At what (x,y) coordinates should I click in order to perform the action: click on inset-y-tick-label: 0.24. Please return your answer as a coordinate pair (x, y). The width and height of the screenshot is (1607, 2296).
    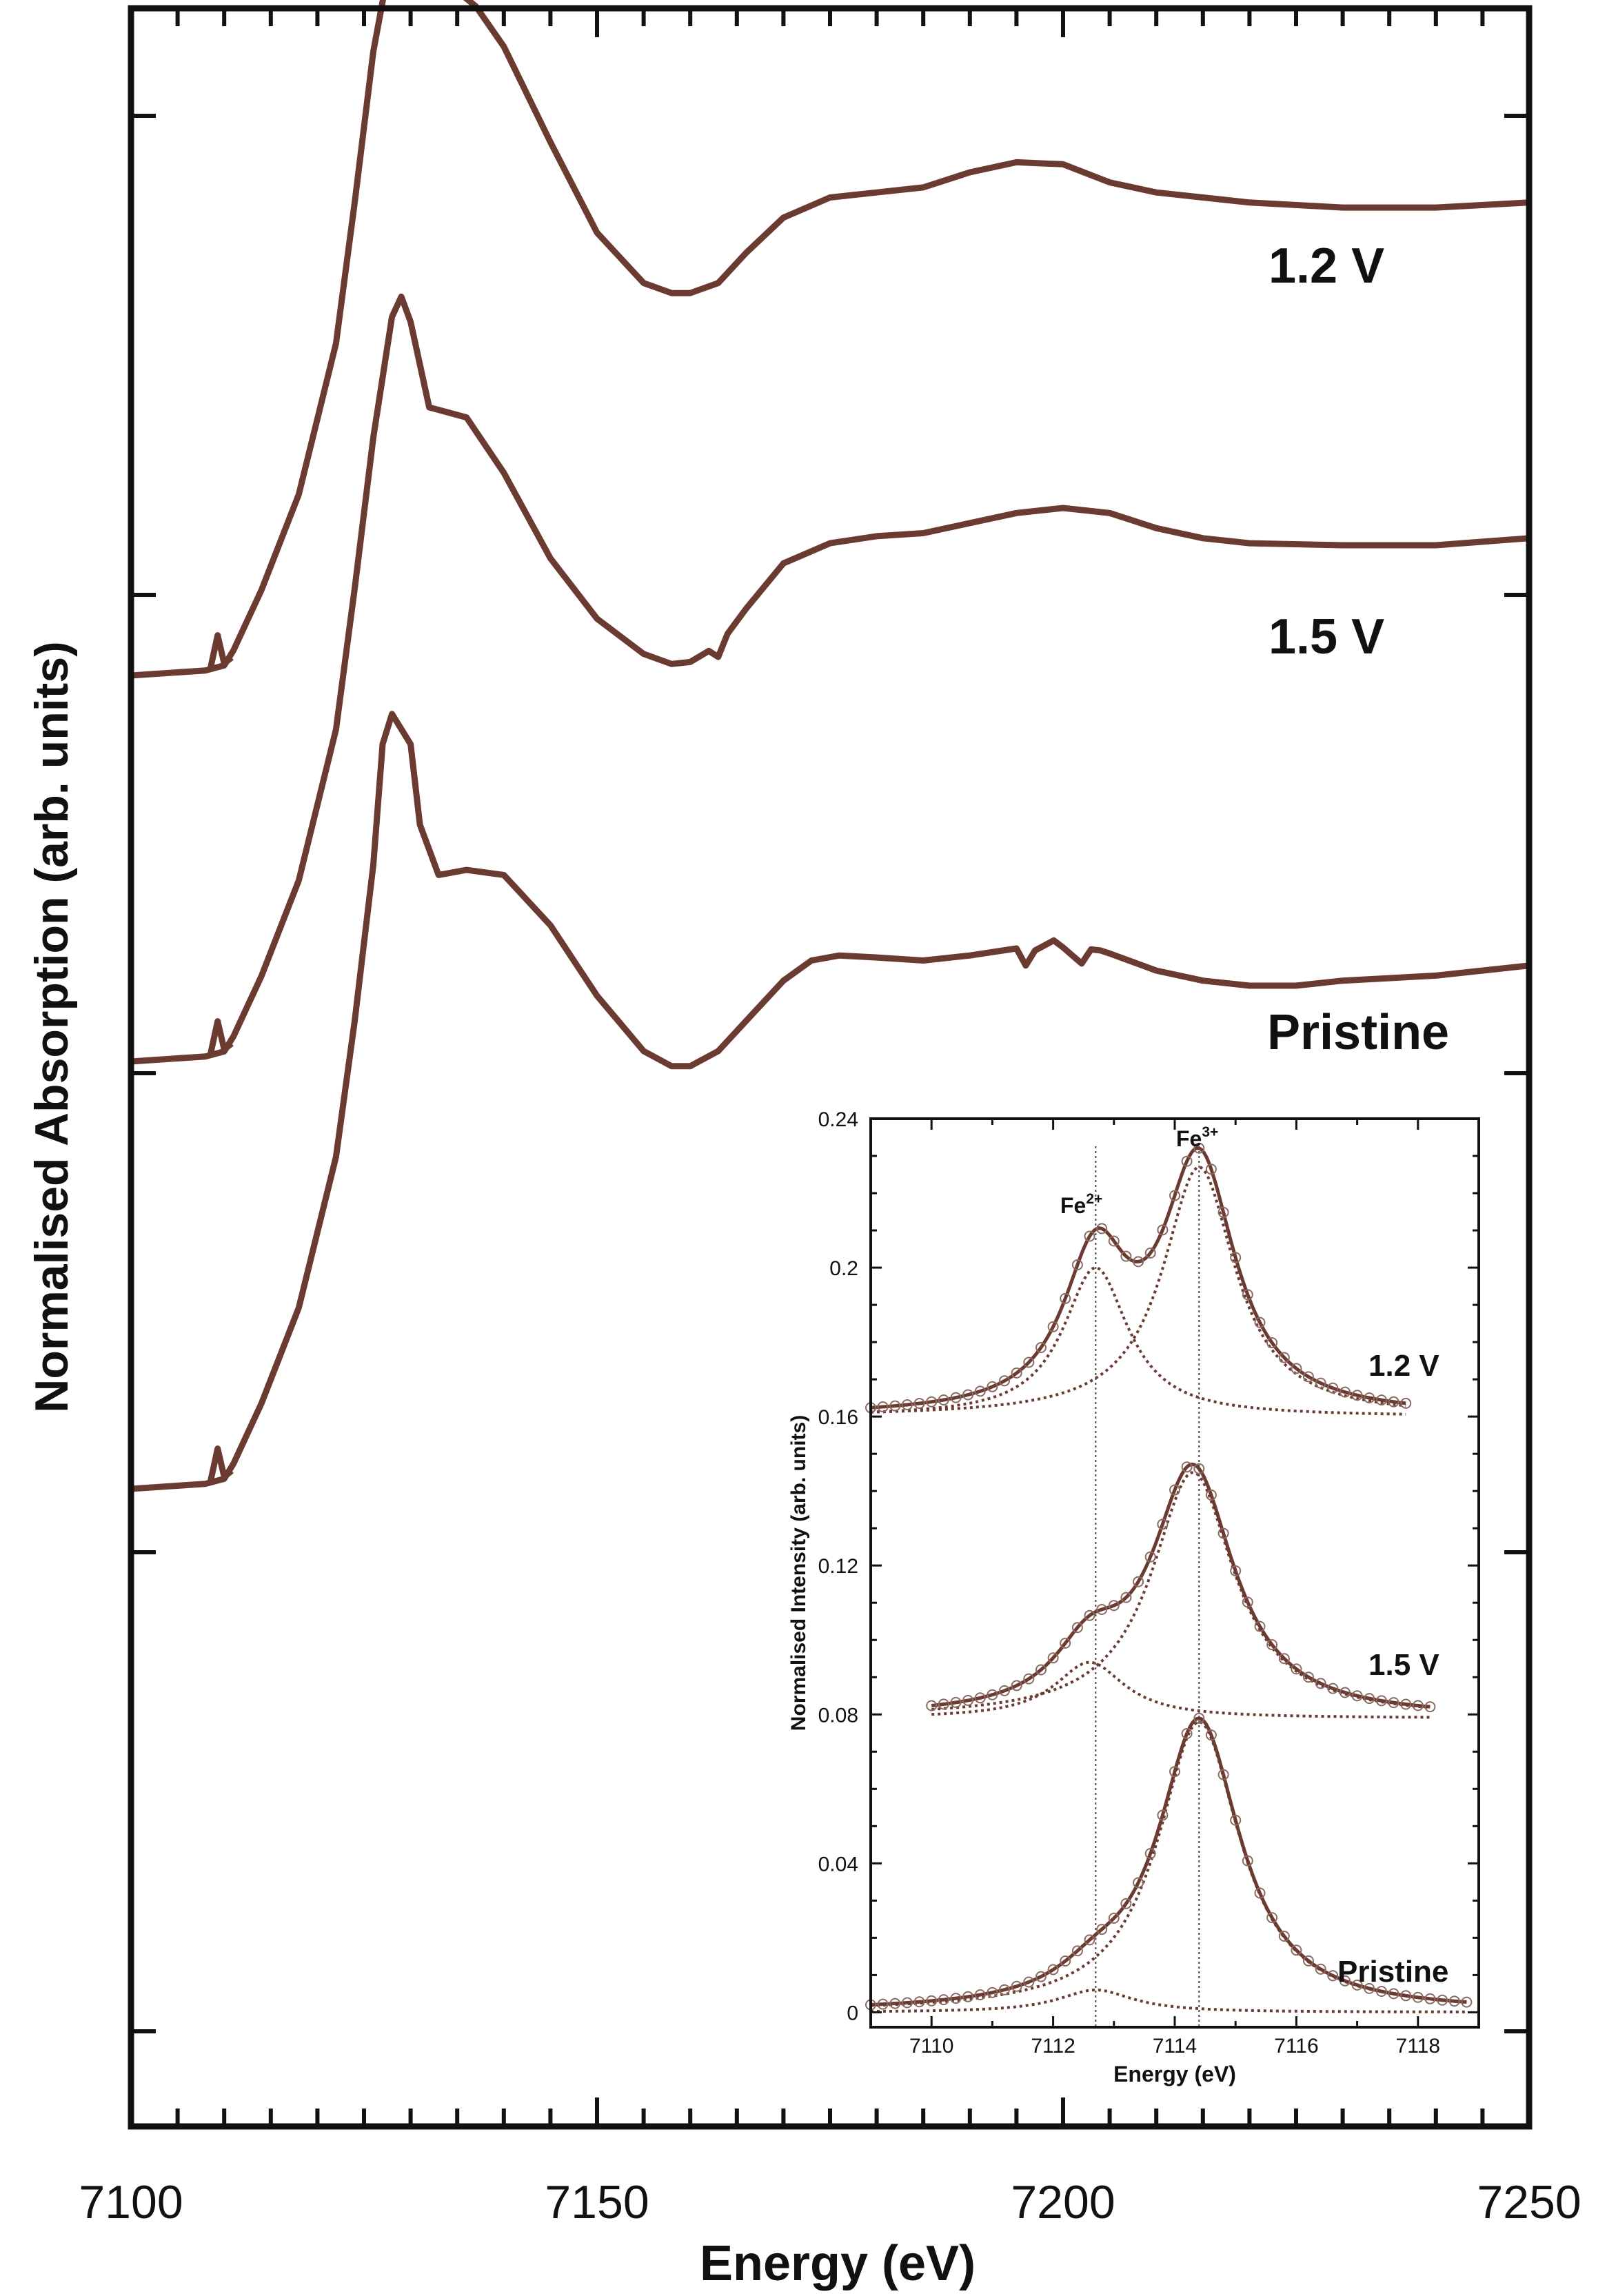
    Looking at the image, I should click on (838, 1119).